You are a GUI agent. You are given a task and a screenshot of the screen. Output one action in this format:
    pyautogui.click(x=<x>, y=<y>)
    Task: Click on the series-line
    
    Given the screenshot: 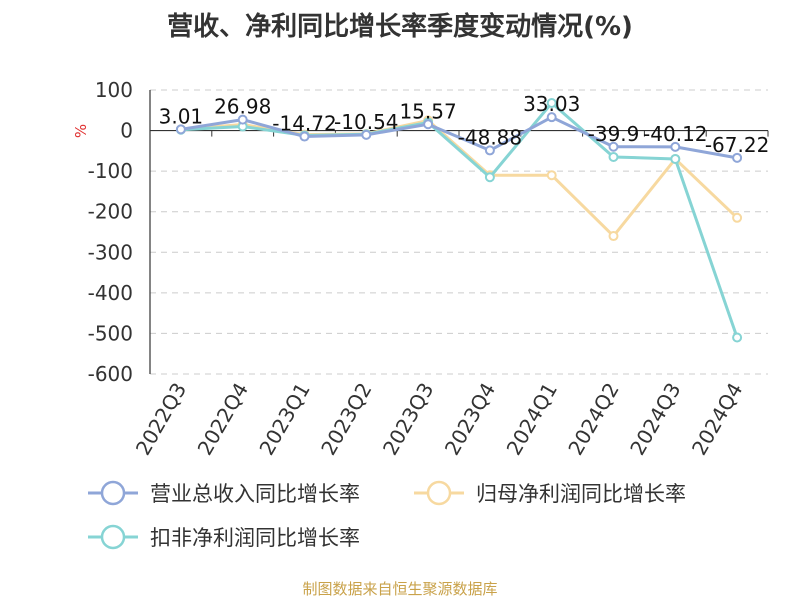 What is the action you would take?
    pyautogui.click(x=459, y=137)
    